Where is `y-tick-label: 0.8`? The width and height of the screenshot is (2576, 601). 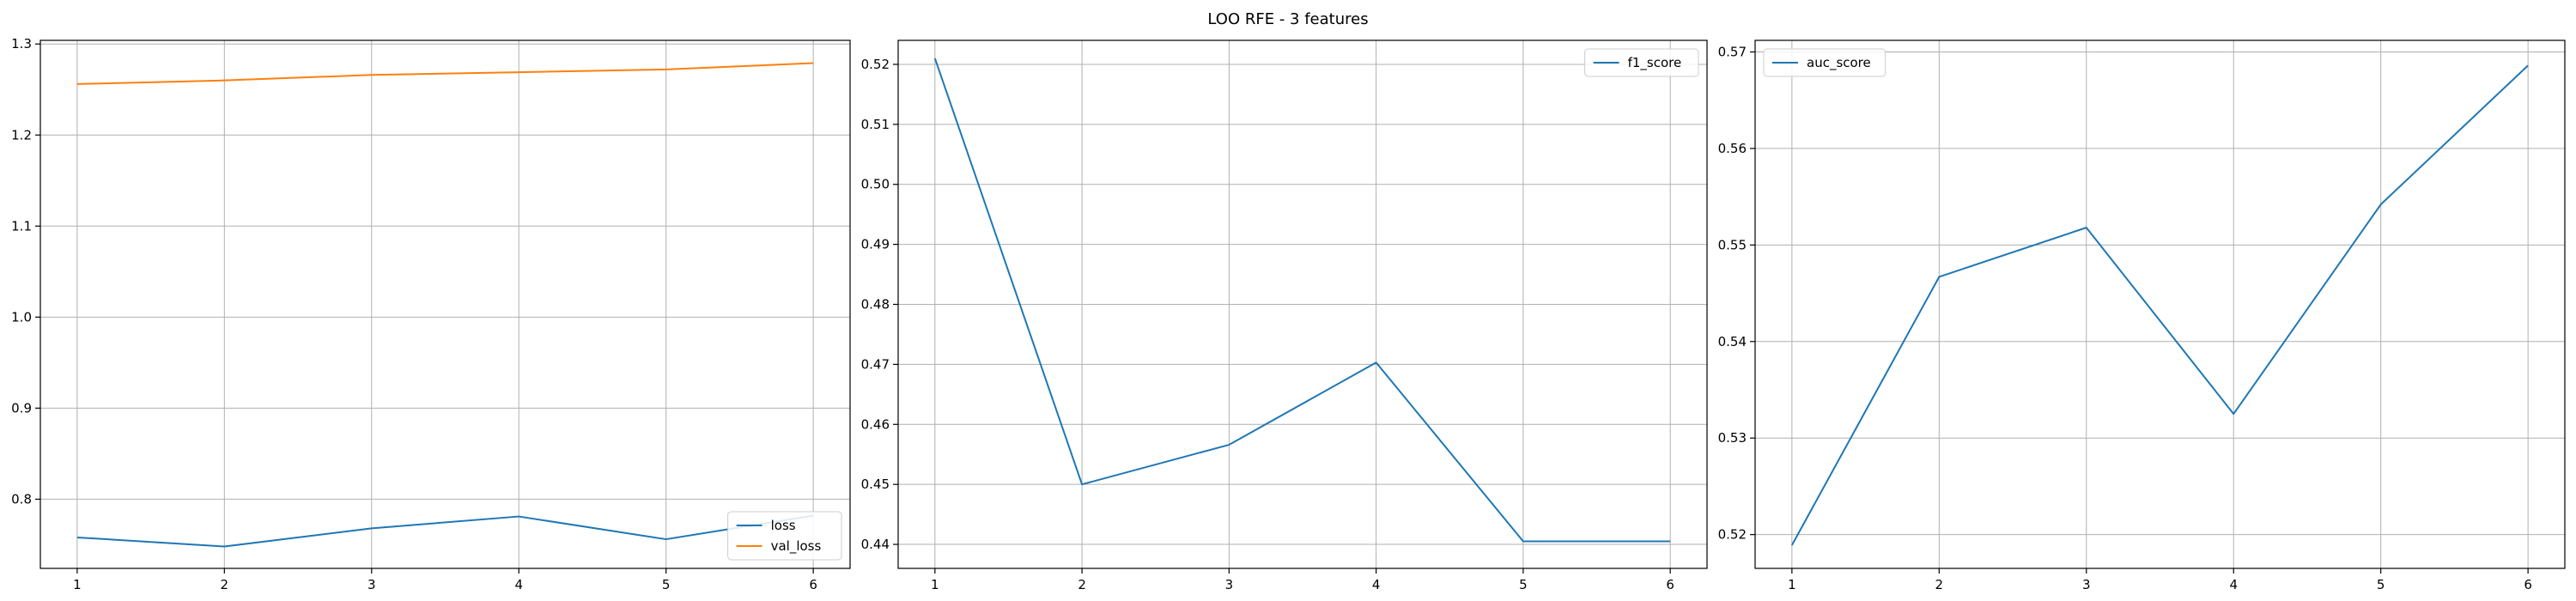 y-tick-label: 0.8 is located at coordinates (21, 499).